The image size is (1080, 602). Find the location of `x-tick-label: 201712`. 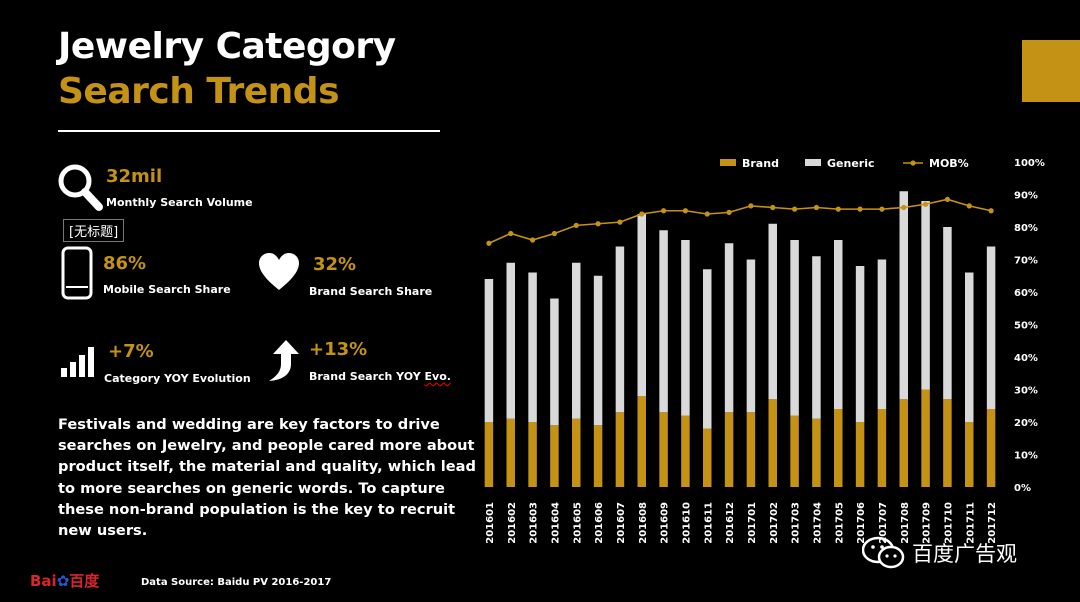

x-tick-label: 201712 is located at coordinates (992, 523).